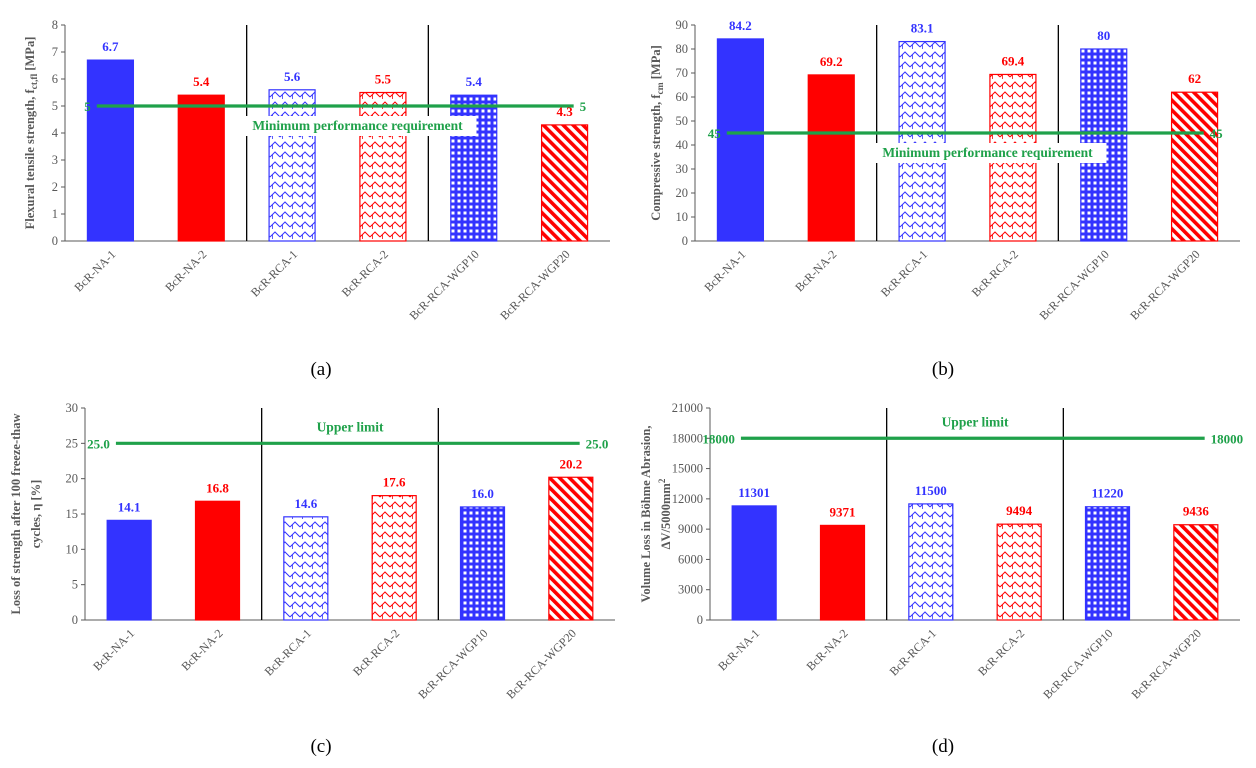 This screenshot has height=768, width=1256. I want to click on y-axis-title: Volume Loss in Böhme Abrasion,, so click(646, 513).